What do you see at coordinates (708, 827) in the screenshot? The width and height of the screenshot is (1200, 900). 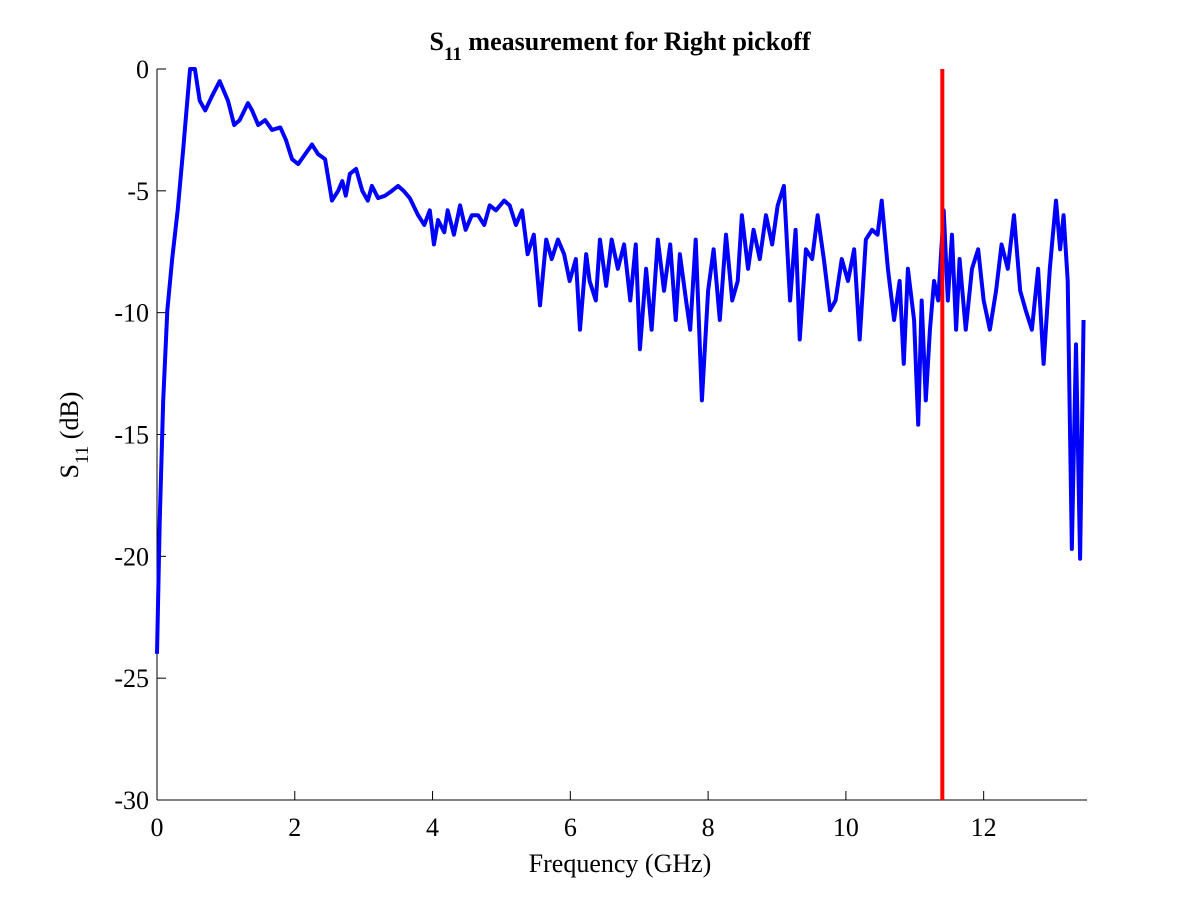 I see `x-tick-label: 8` at bounding box center [708, 827].